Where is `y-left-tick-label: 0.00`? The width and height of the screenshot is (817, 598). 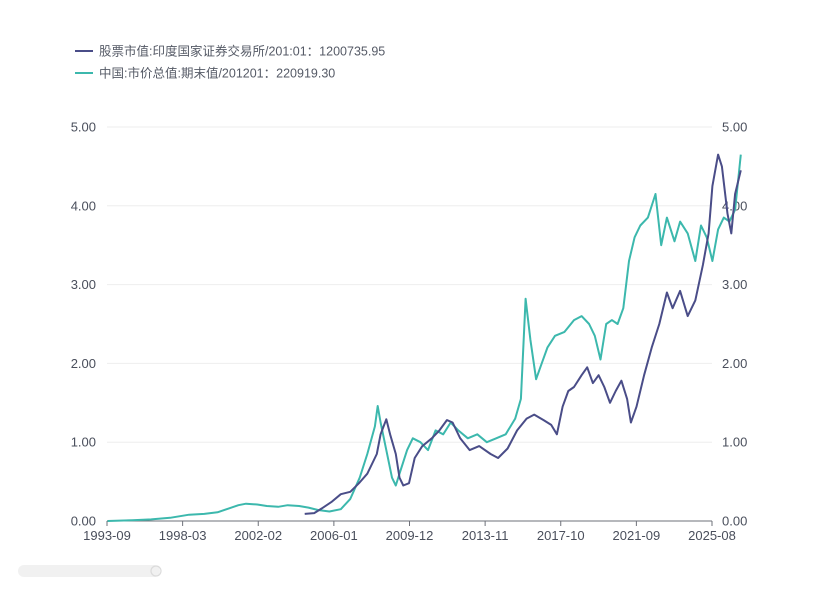
y-left-tick-label: 0.00 is located at coordinates (83, 521).